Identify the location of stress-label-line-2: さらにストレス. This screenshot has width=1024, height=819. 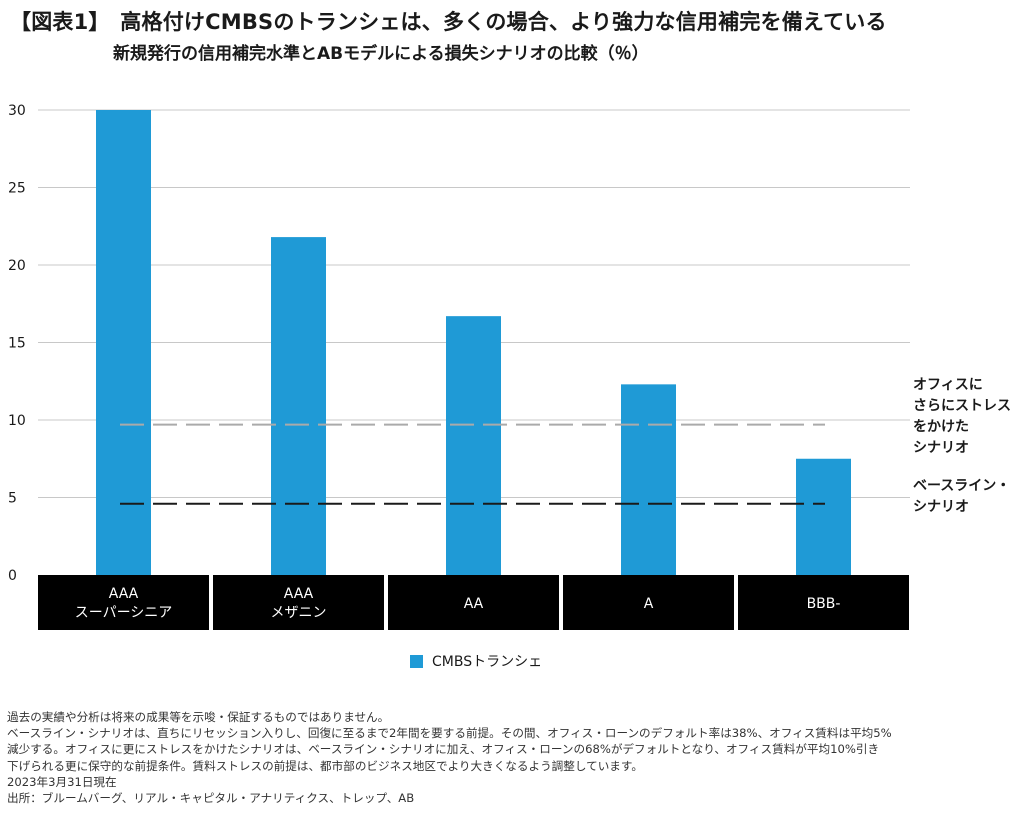
(962, 406).